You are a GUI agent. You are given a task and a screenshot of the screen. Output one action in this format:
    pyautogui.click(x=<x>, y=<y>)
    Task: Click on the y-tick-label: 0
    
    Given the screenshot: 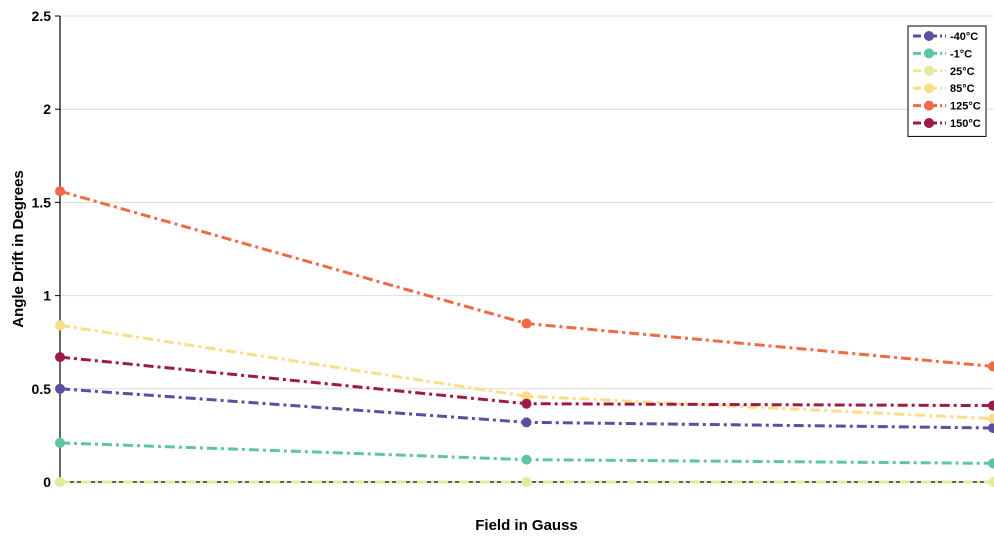 What is the action you would take?
    pyautogui.click(x=47, y=482)
    